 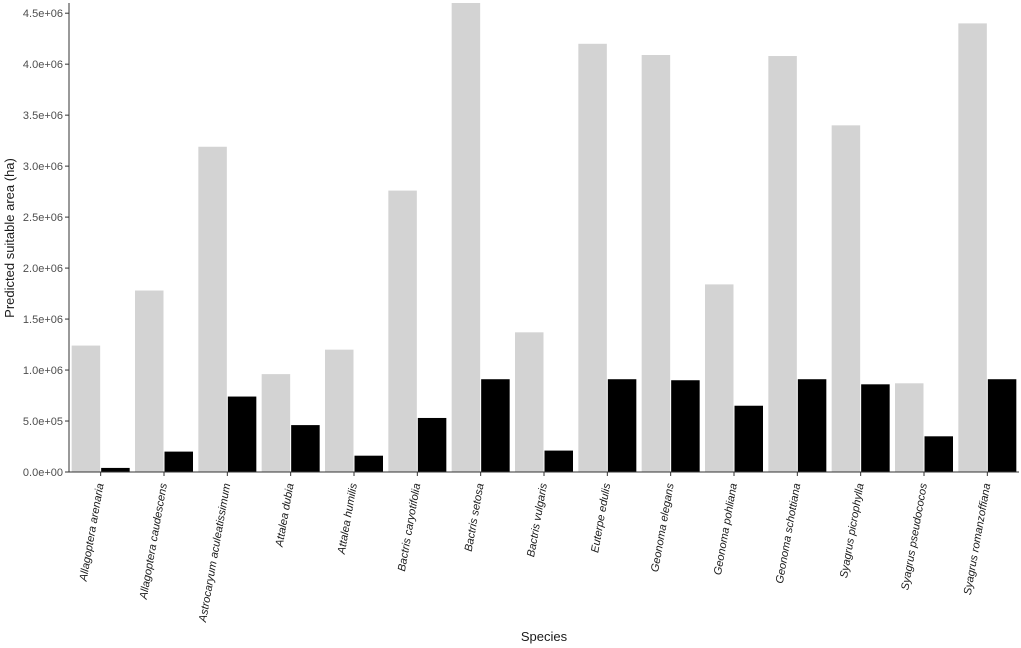 What do you see at coordinates (43, 116) in the screenshot?
I see `y-tick-label: 3.5e+06` at bounding box center [43, 116].